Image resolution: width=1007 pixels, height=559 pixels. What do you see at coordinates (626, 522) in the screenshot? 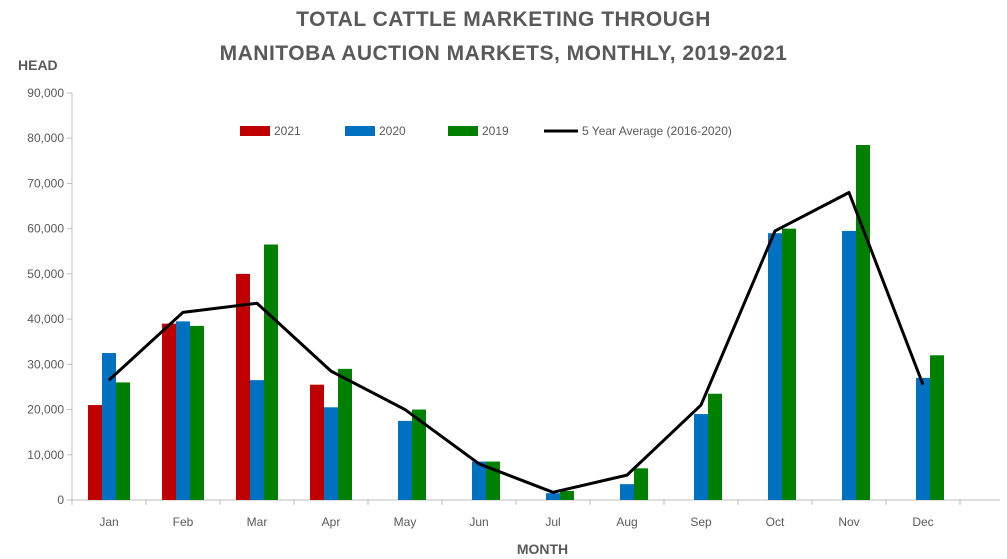
I see `x-tick-label: Aug` at bounding box center [626, 522].